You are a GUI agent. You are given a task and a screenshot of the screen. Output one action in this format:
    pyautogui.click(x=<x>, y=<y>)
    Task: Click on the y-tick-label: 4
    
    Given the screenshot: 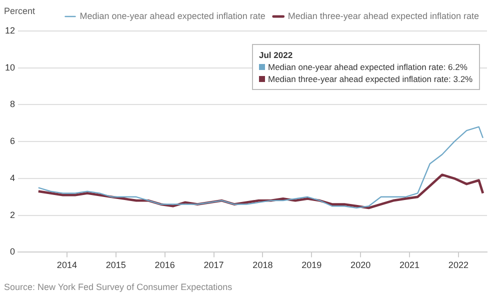 What is the action you would take?
    pyautogui.click(x=13, y=177)
    